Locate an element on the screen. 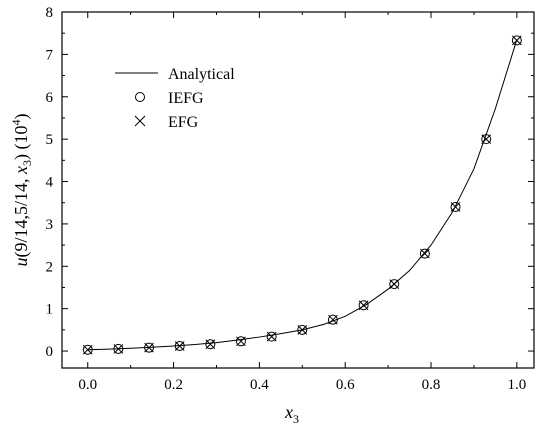  x-tick-label: 0.2 is located at coordinates (173, 385).